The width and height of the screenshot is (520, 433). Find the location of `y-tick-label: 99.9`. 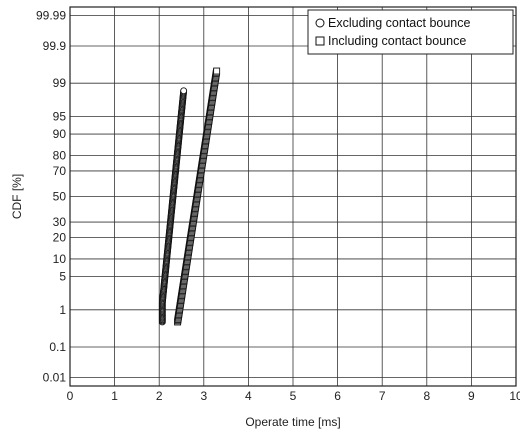

y-tick-label: 99.9 is located at coordinates (55, 46).